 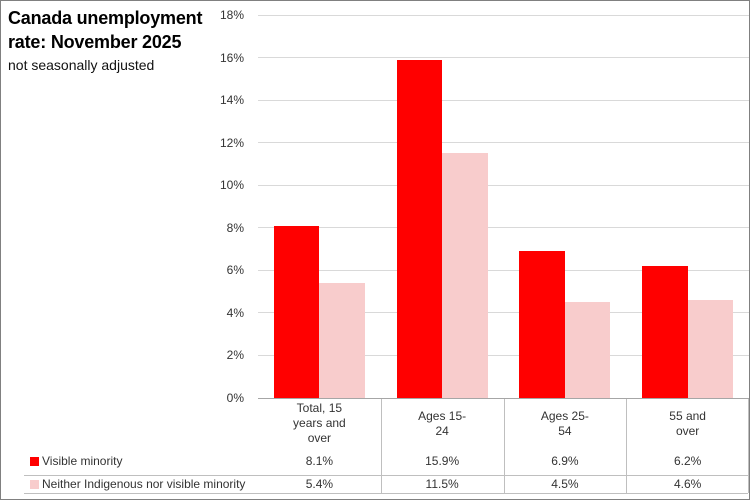 I want to click on legend-swatch-visible-minority, so click(x=34, y=461).